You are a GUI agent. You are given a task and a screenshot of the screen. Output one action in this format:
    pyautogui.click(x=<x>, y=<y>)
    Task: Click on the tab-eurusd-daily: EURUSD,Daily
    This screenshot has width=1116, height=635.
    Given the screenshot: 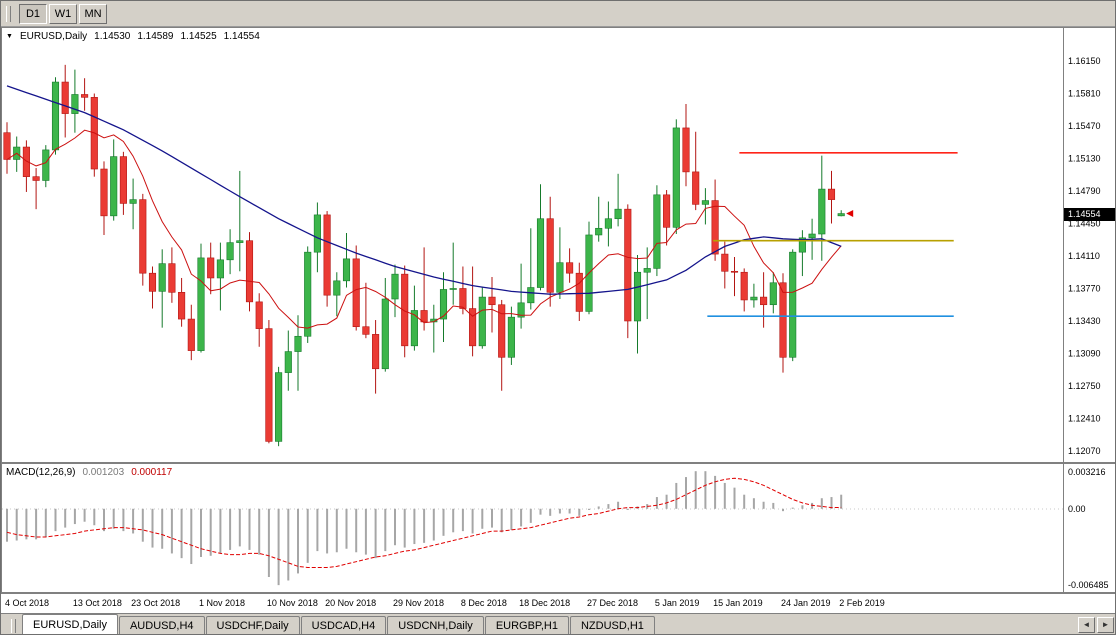 What is the action you would take?
    pyautogui.click(x=70, y=624)
    